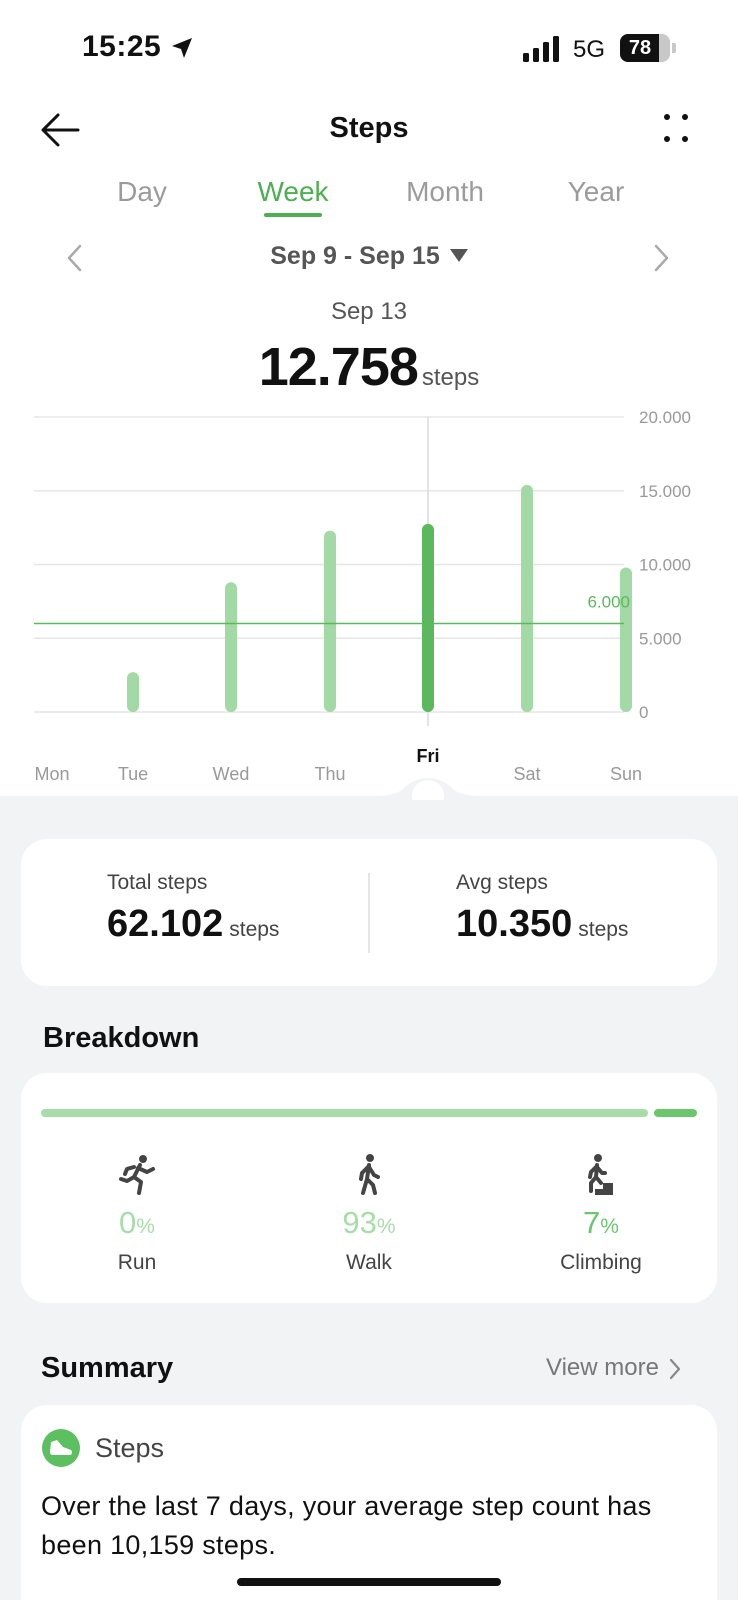 This screenshot has width=738, height=1600. I want to click on bar-sun, so click(626, 639).